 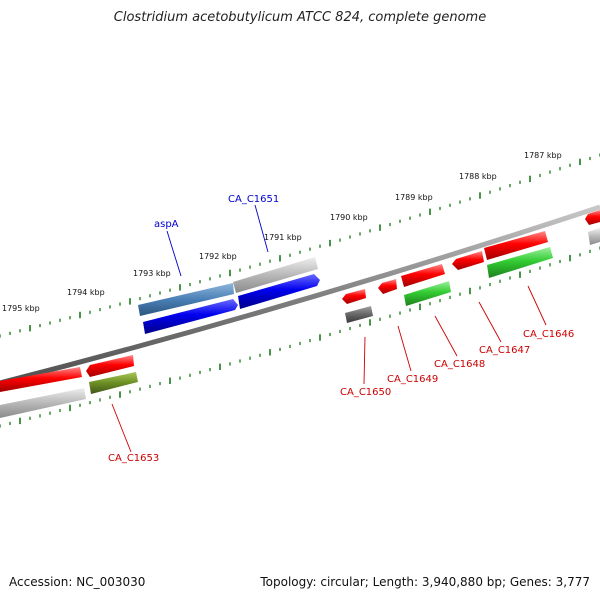 I want to click on ruler-label: 1794 kbp, so click(x=86, y=292).